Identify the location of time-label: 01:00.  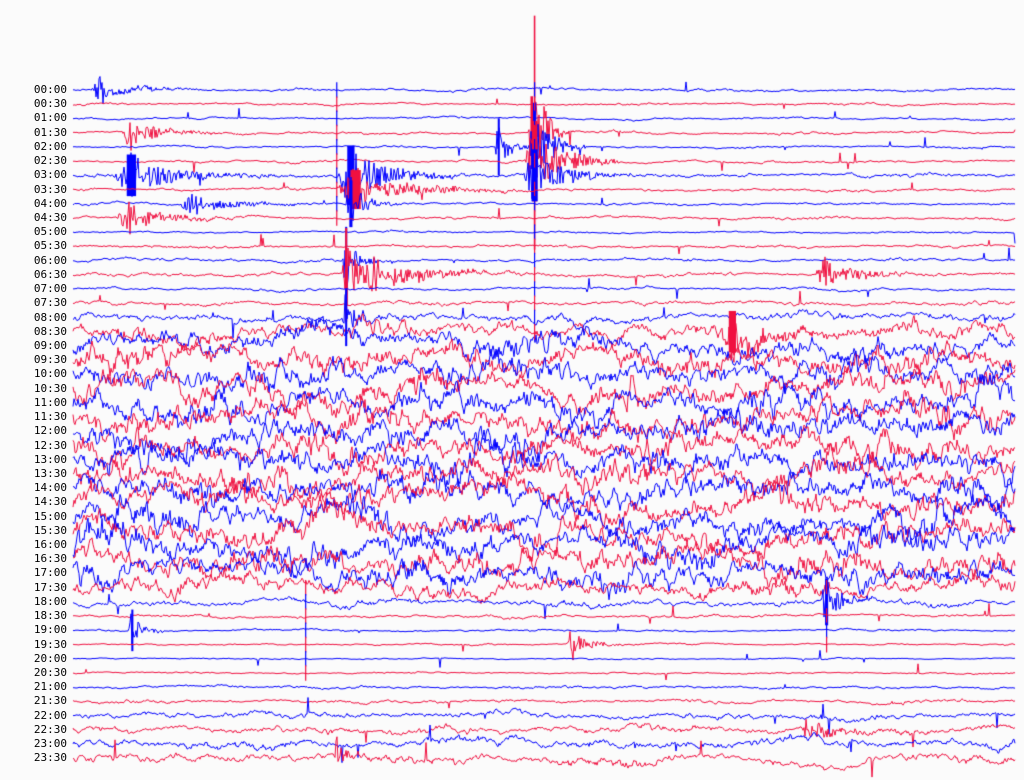
(50, 118).